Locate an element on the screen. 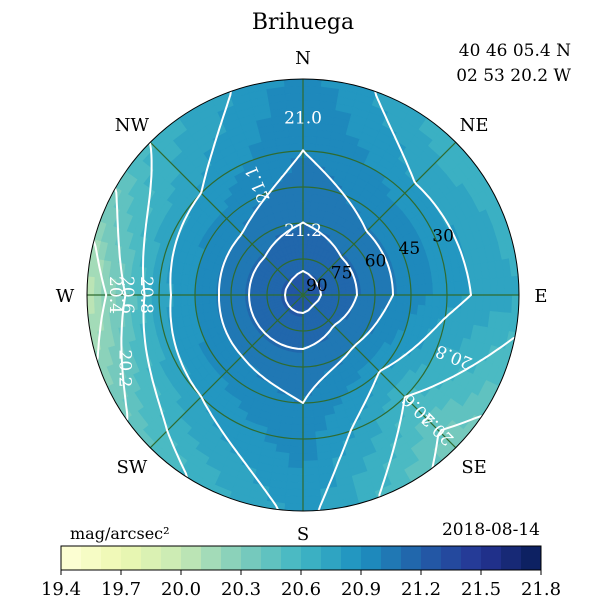  colorbar-tick-label: 19.7 is located at coordinates (121, 589).